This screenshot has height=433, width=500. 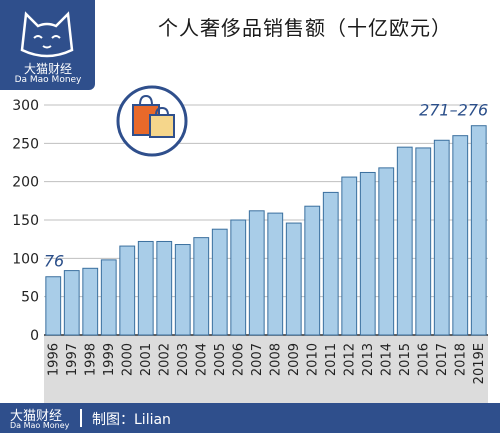 I want to click on bar-2005, so click(x=219, y=282).